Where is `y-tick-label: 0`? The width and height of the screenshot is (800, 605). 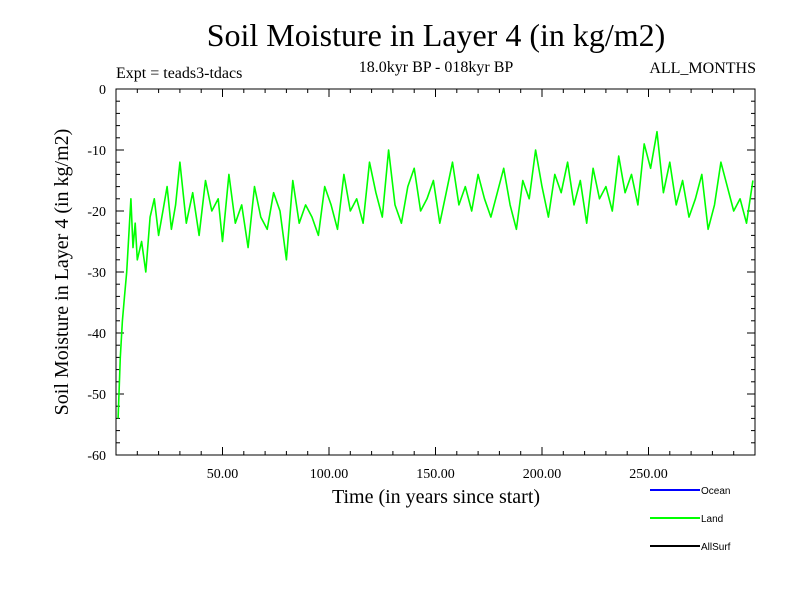
y-tick-label: 0 is located at coordinates (102, 90).